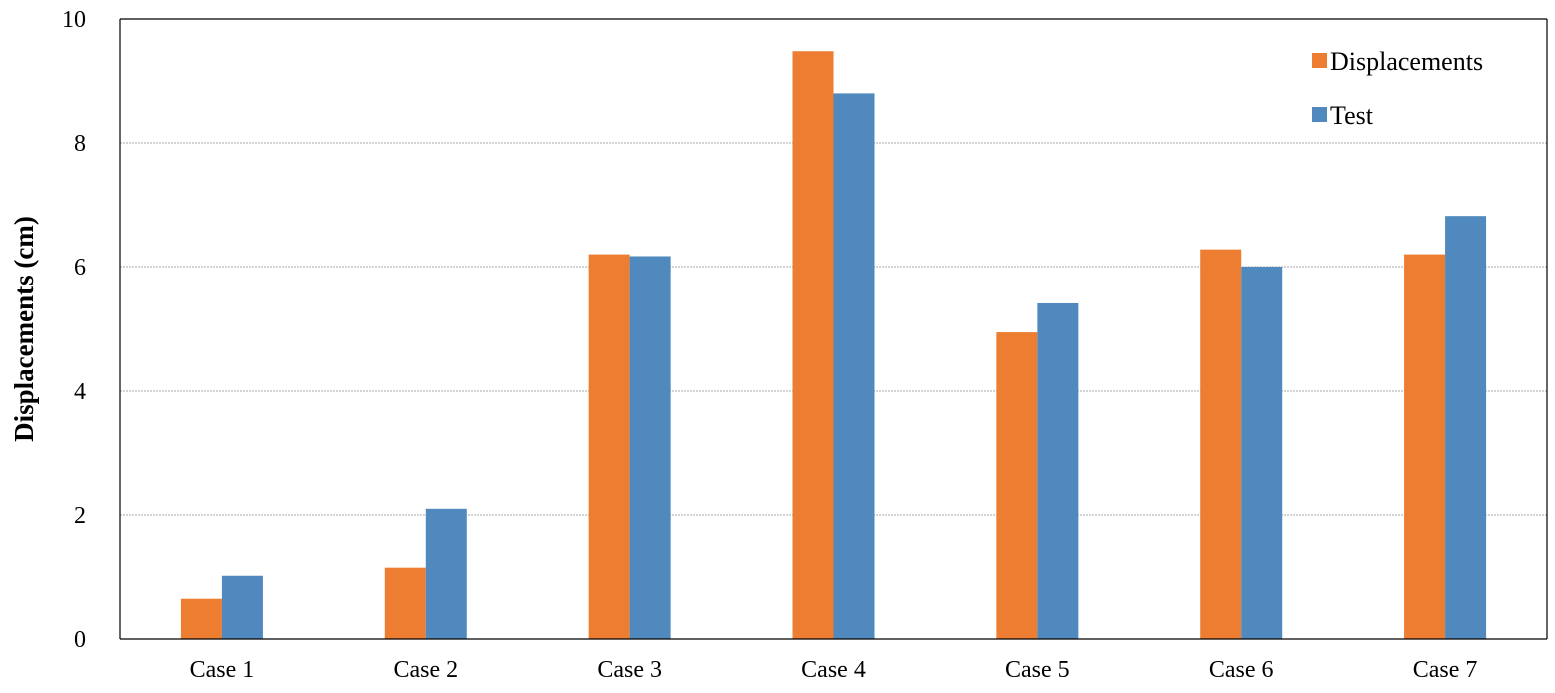 The height and width of the screenshot is (693, 1555). What do you see at coordinates (222, 670) in the screenshot?
I see `x-tick-label: Case 1` at bounding box center [222, 670].